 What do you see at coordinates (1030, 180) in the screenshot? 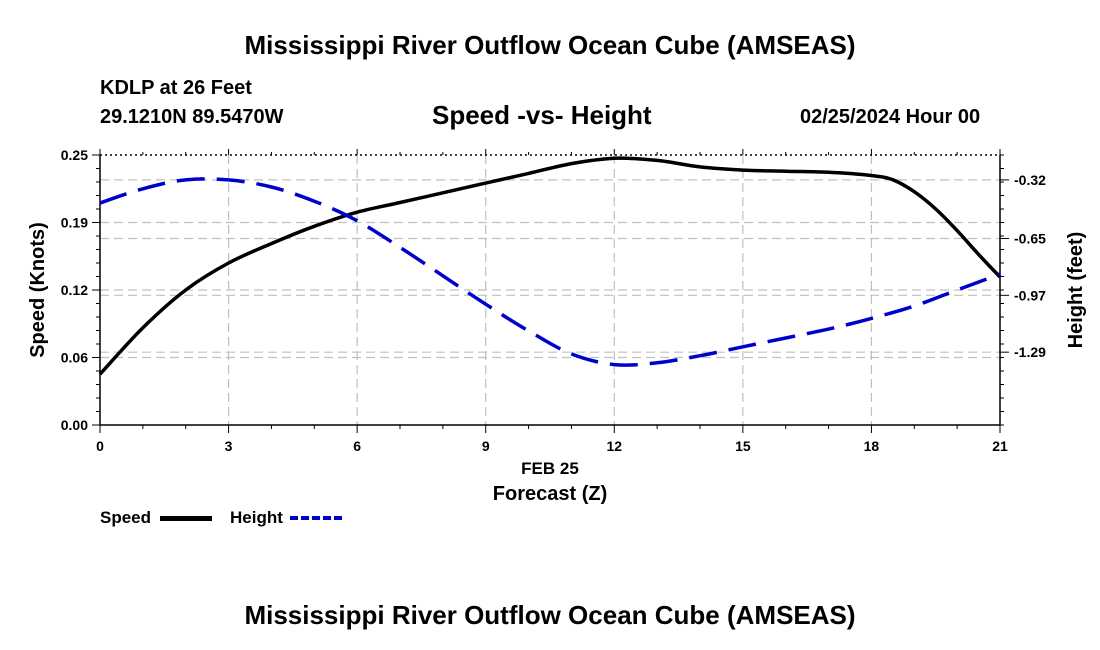
I see `y-right-tick-label: -0.32` at bounding box center [1030, 180].